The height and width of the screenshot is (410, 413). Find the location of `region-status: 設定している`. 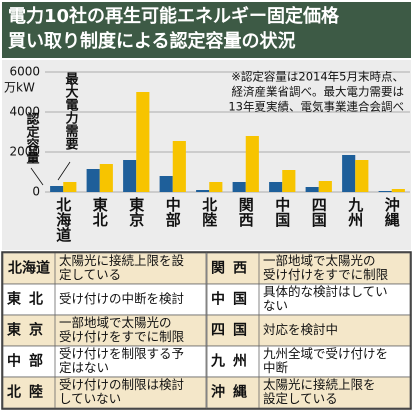

region-status: 設定している is located at coordinates (300, 398).